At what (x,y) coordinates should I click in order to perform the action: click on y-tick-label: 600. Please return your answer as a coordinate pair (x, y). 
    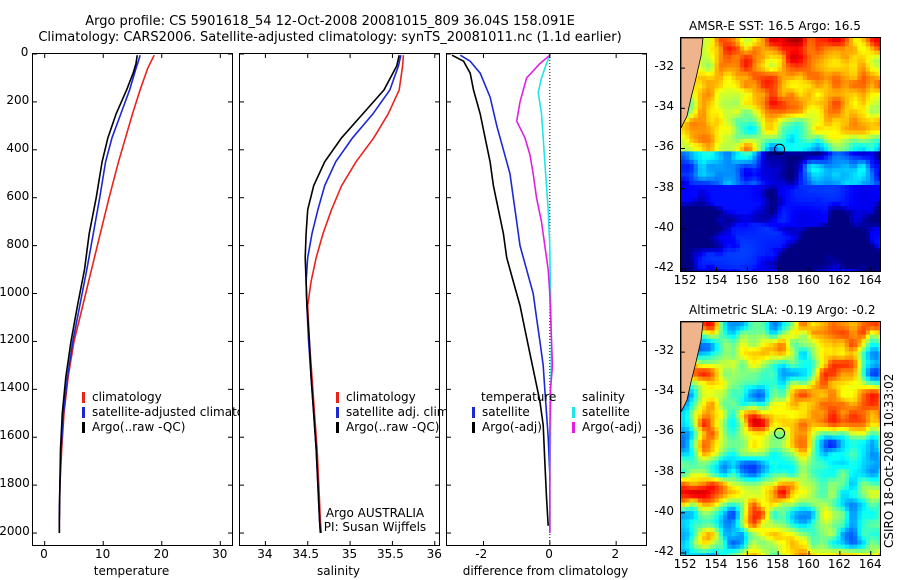
    Looking at the image, I should click on (18, 195).